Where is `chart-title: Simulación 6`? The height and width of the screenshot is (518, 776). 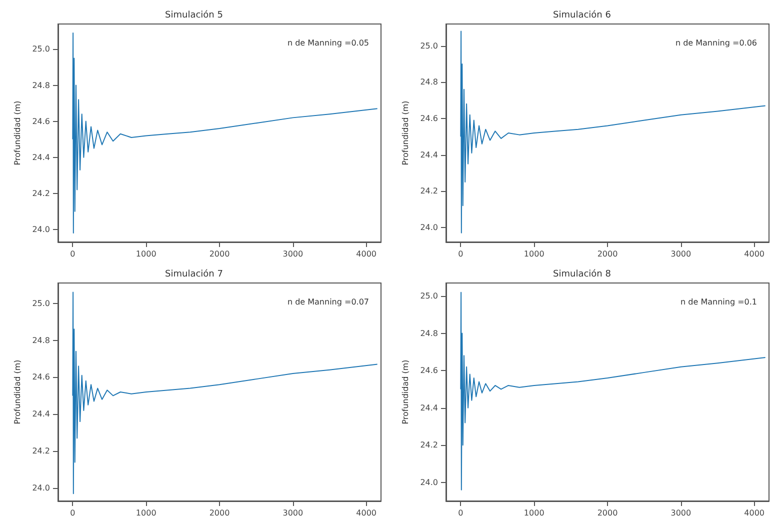 chart-title: Simulación 6 is located at coordinates (582, 15).